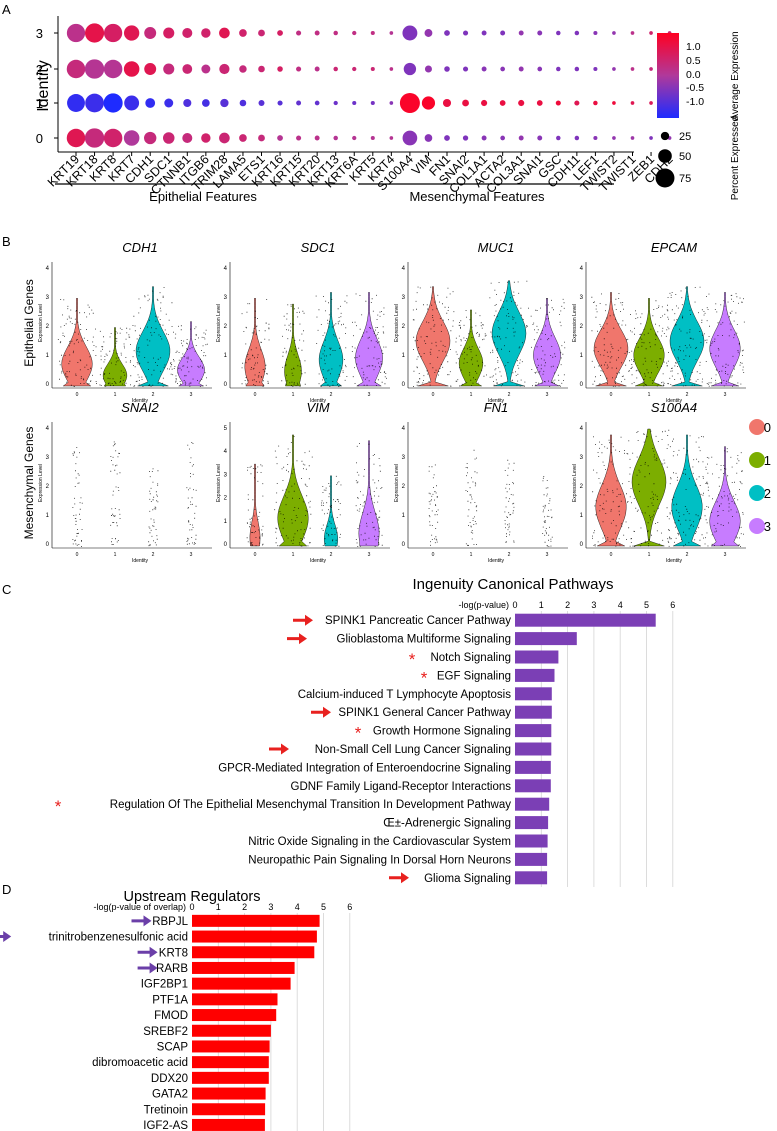 The height and width of the screenshot is (1131, 777). Describe the element at coordinates (695, 88) in the screenshot. I see `colorbar-tick-label: -0.5` at that location.